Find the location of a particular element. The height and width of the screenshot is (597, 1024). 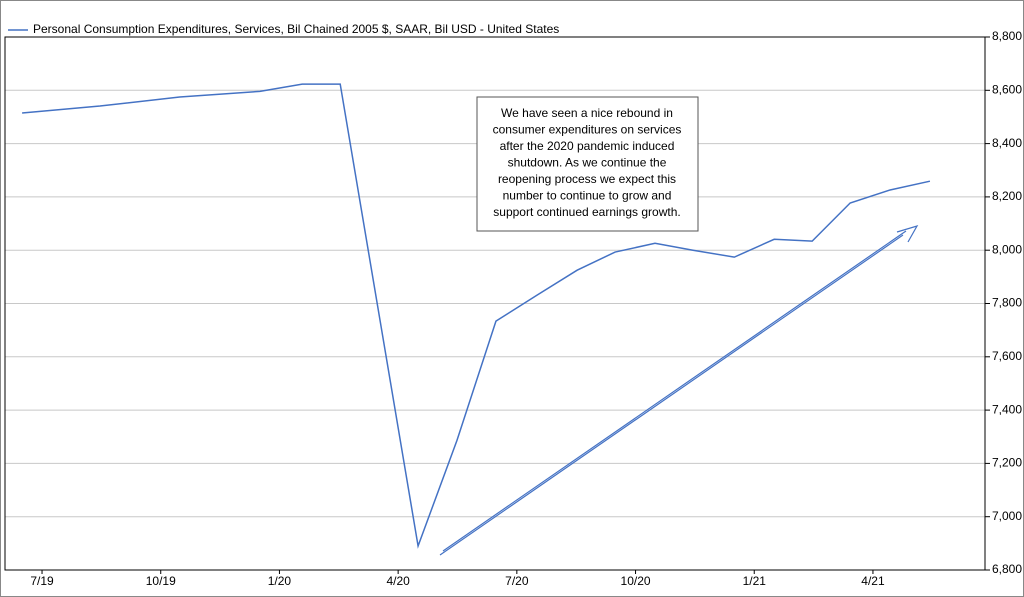

annotation-box is located at coordinates (587, 164).